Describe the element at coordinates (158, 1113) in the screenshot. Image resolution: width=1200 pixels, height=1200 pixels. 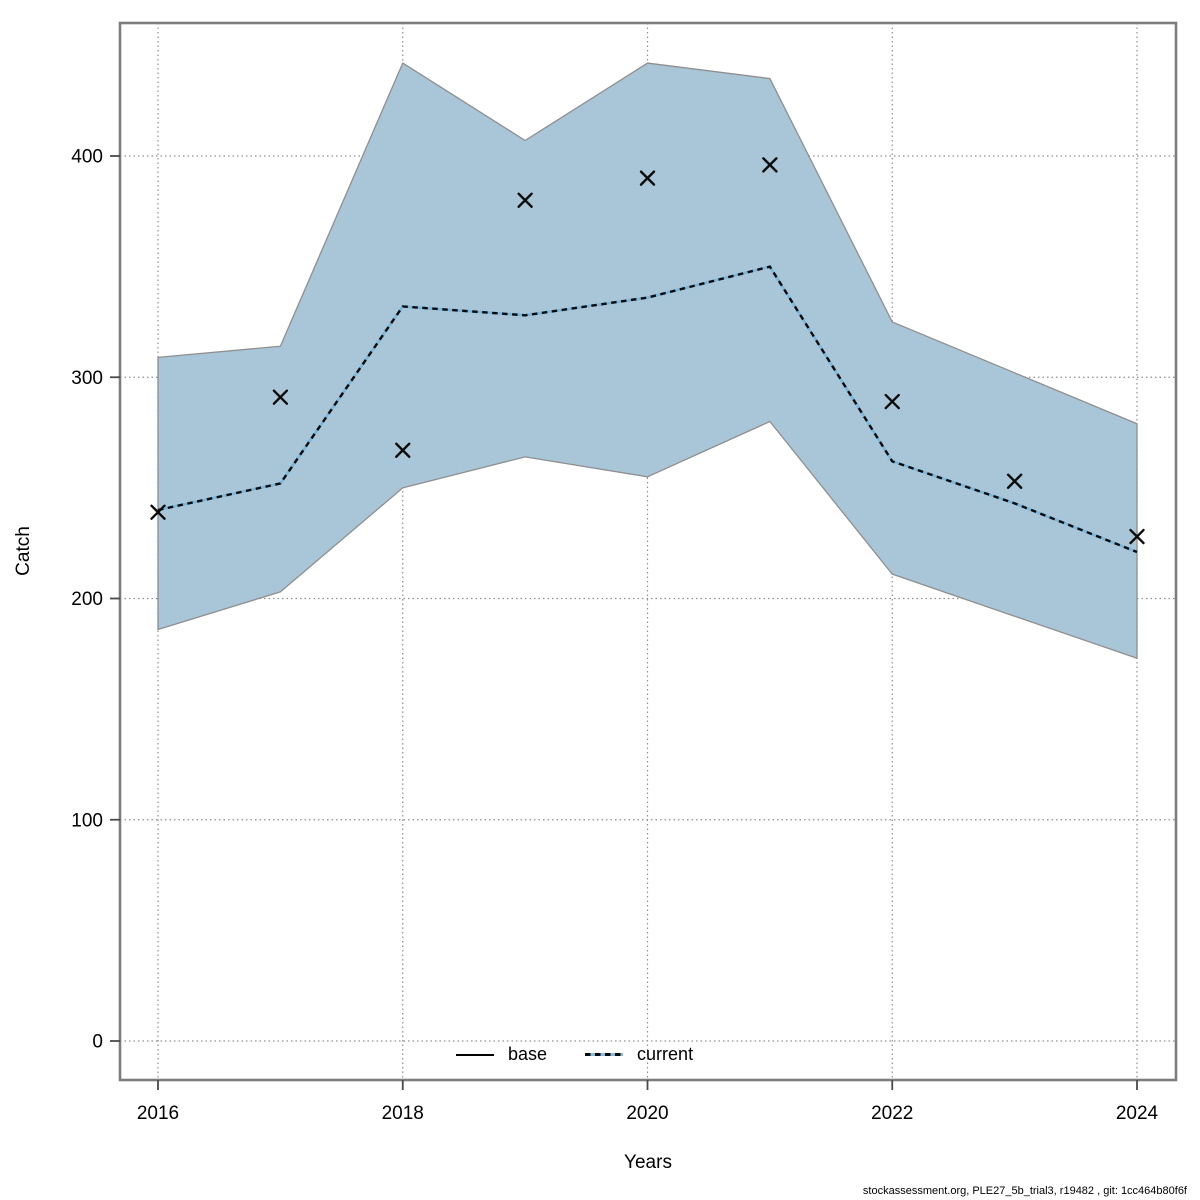
I see `x-tick-label: 2016` at that location.